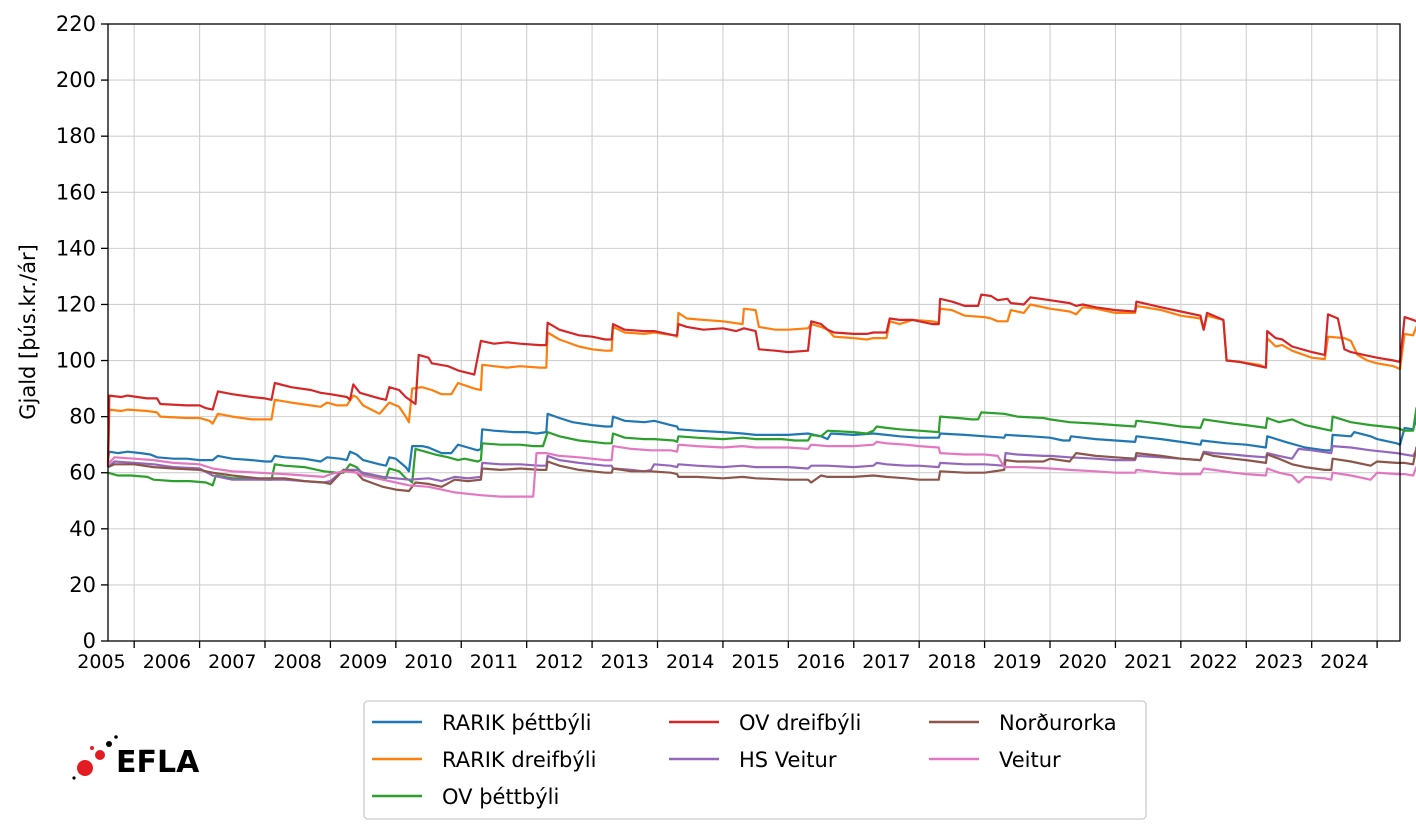 The height and width of the screenshot is (835, 1416). I want to click on y-tick-label: 0, so click(89, 641).